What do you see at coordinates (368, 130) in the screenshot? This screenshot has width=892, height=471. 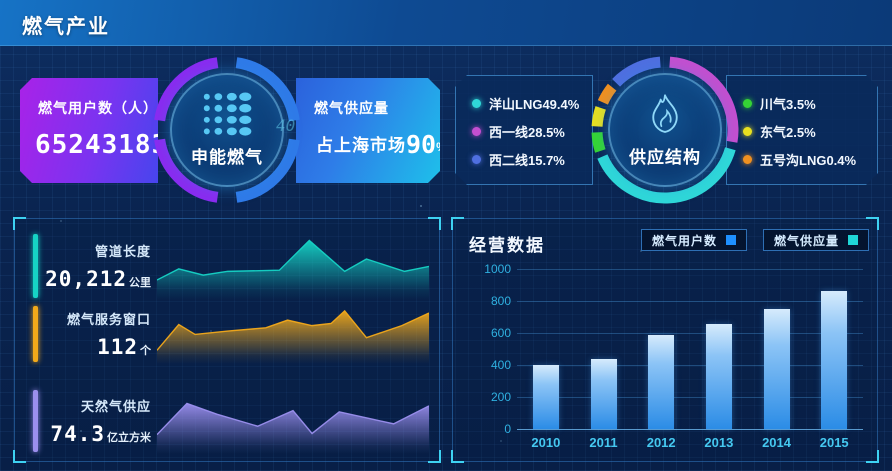 I see `gas-supply-card: 燃气供应量 占上海市场90%` at bounding box center [368, 130].